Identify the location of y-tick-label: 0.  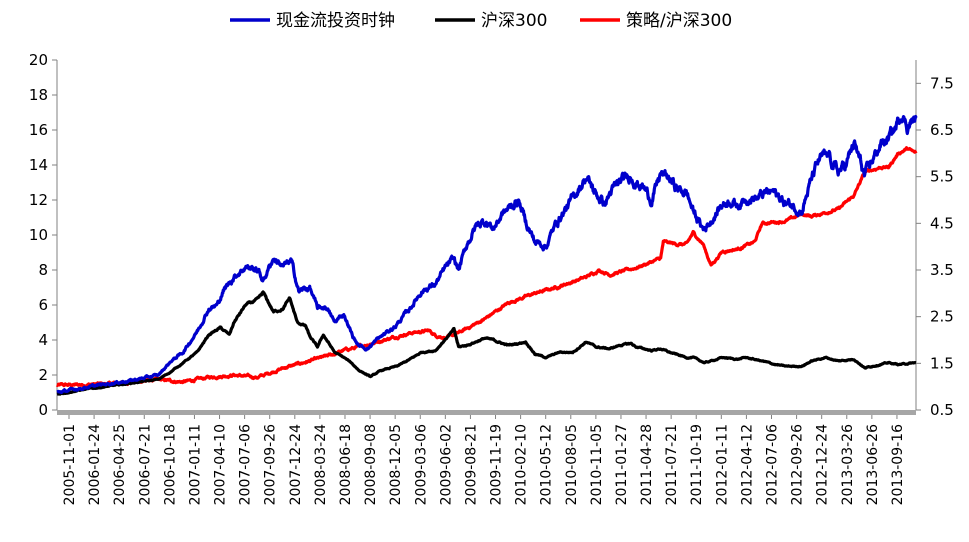
(43, 410).